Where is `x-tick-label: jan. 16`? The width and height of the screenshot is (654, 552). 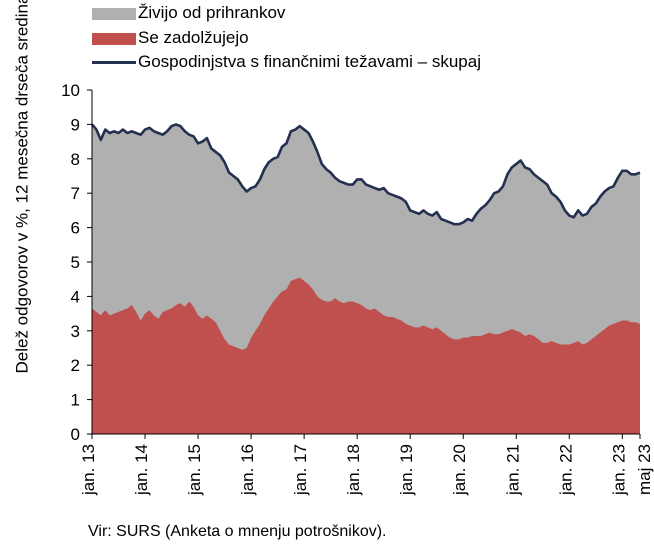
x-tick-label: jan. 16 is located at coordinates (247, 470).